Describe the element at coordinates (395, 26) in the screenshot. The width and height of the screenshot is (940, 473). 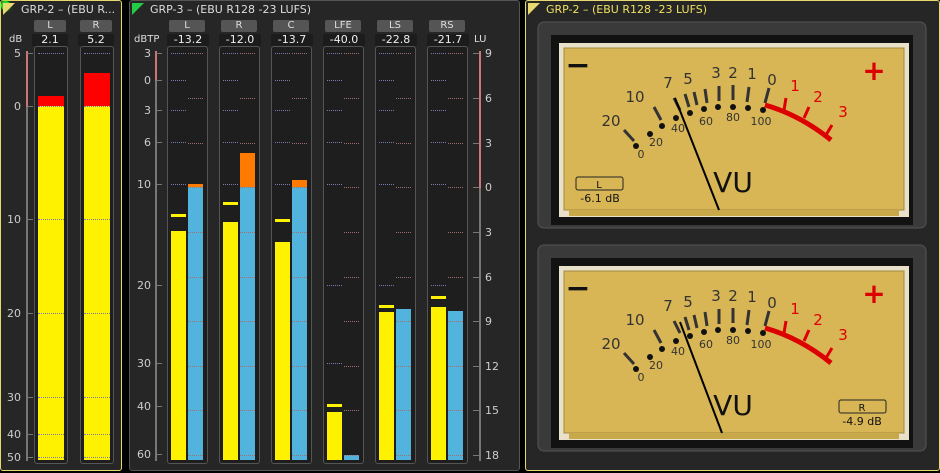
I see `channel-button-ls: LS` at that location.